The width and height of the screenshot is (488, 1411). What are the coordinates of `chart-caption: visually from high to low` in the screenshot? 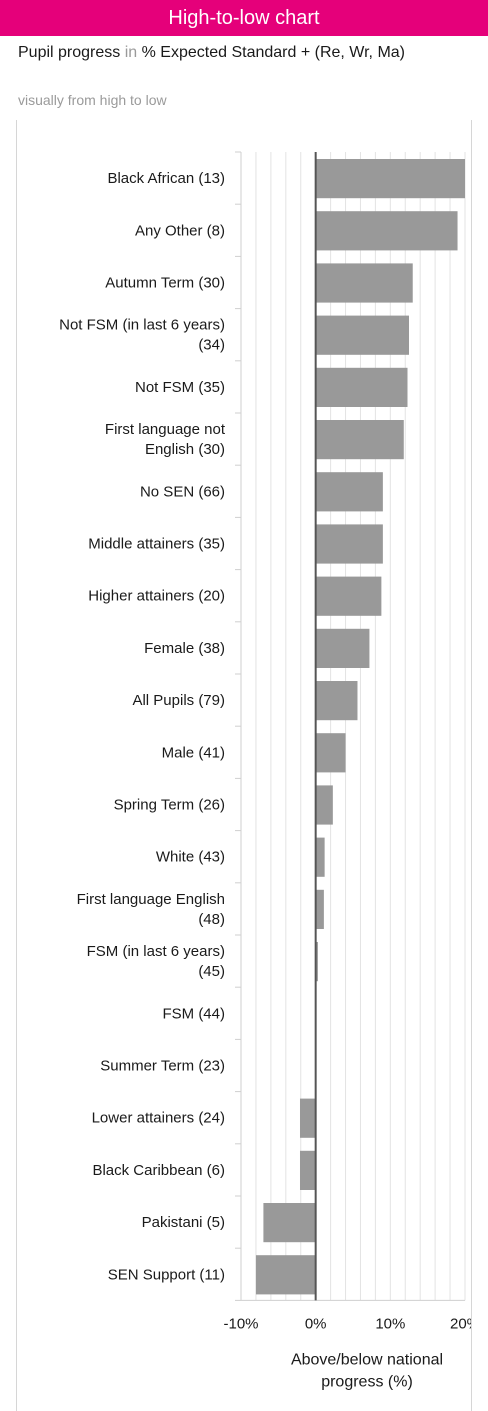 It's located at (92, 100).